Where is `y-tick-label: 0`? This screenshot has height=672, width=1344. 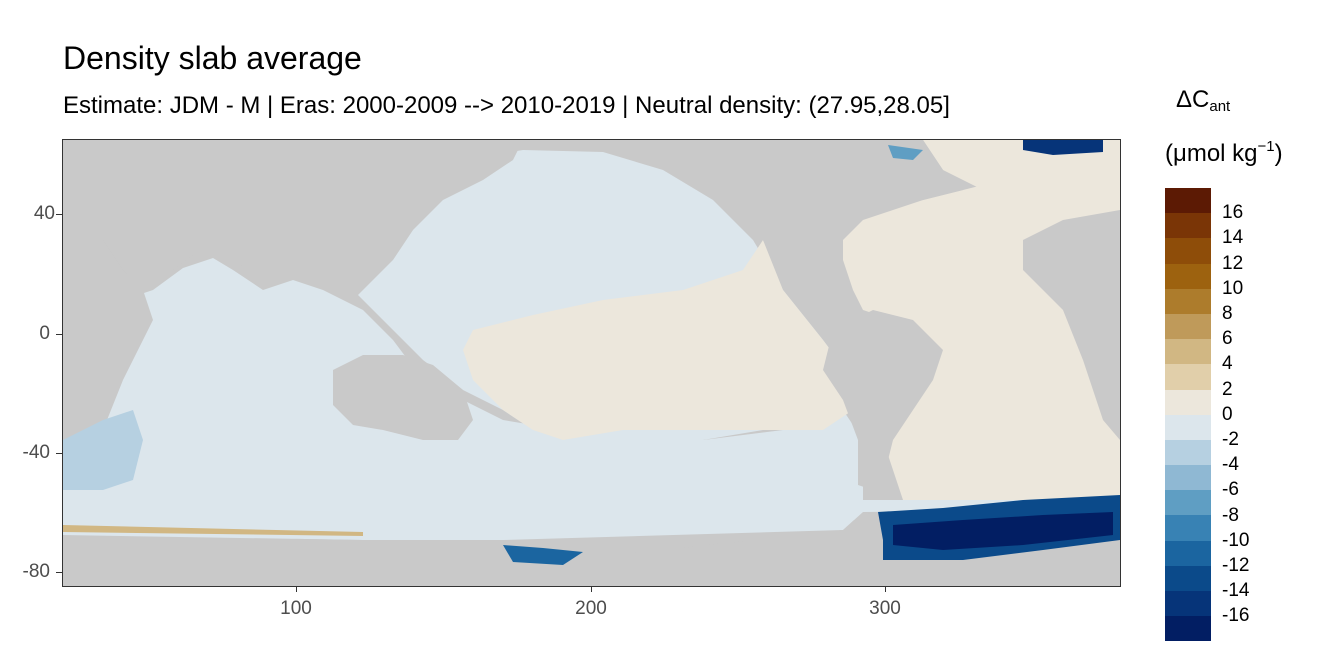 y-tick-label: 0 is located at coordinates (44, 333).